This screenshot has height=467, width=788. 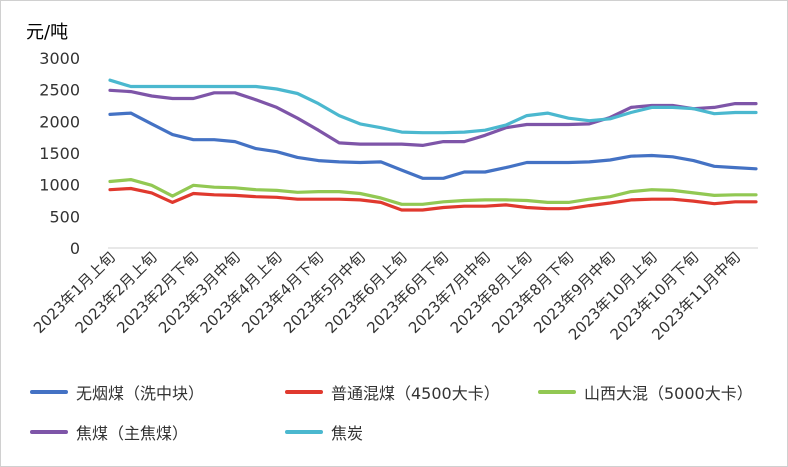 I want to click on legend-label: 山西大混（5000大卡）, so click(x=668, y=393).